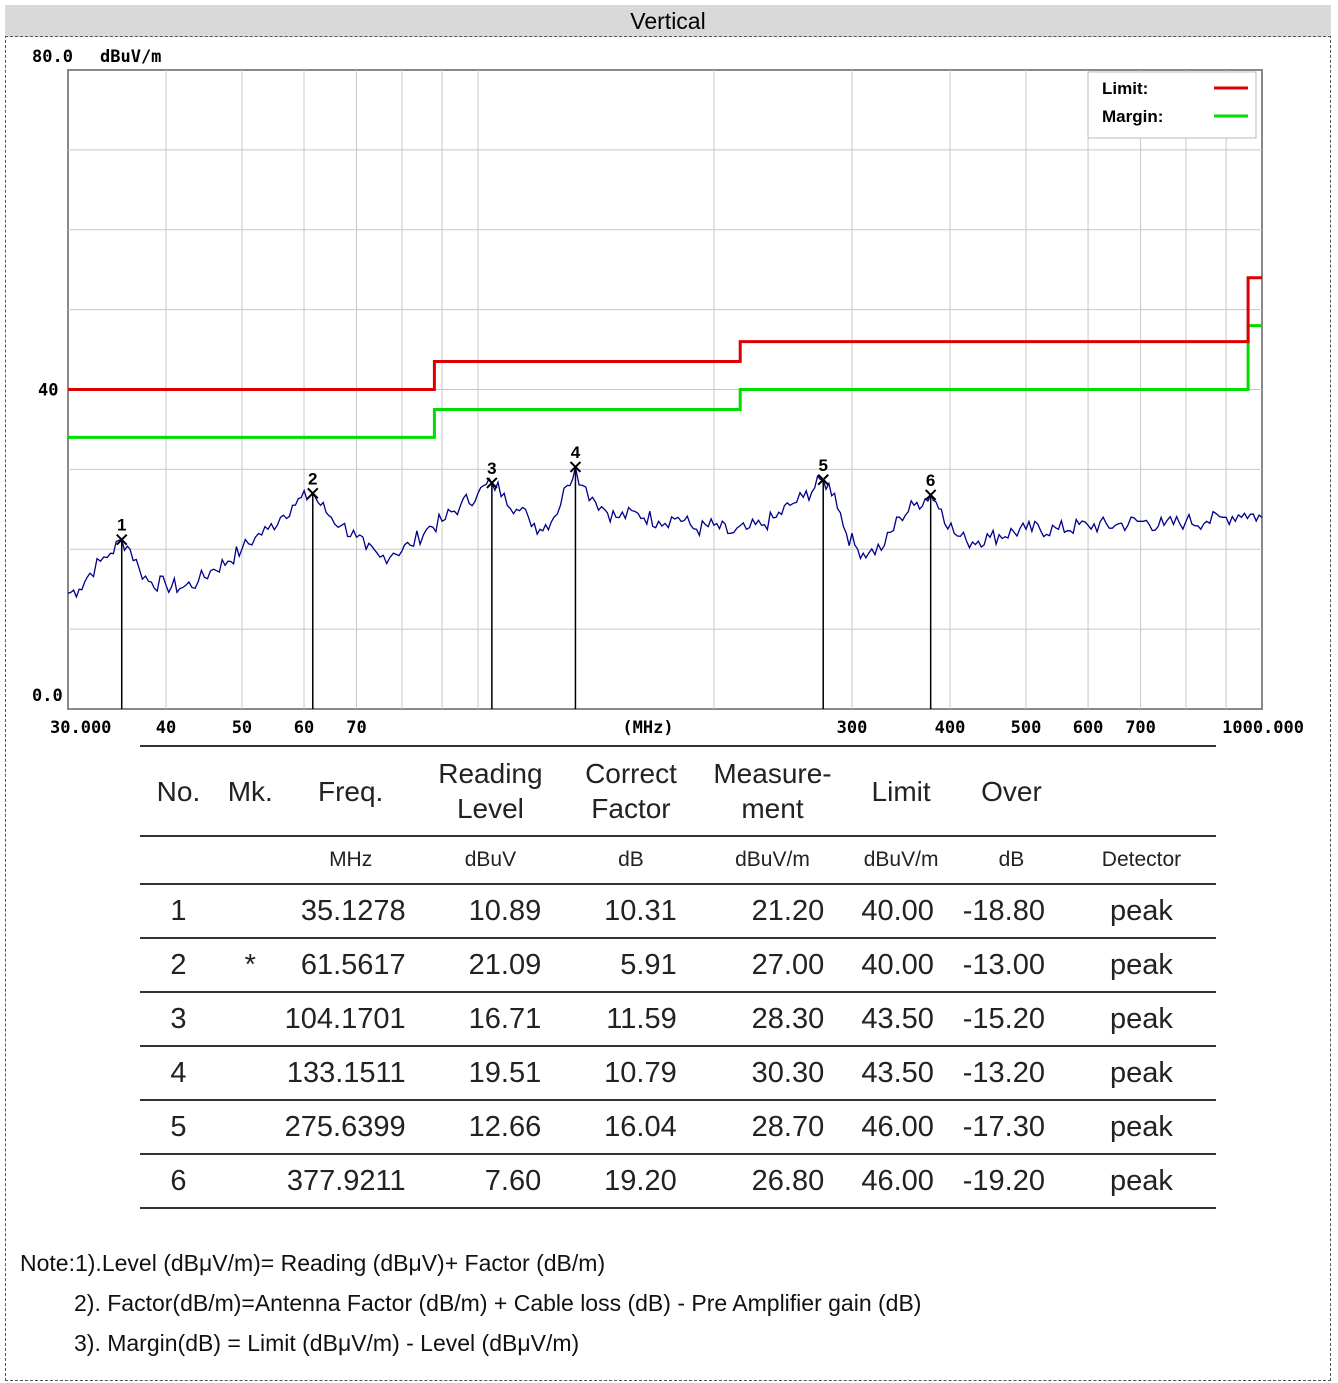 The width and height of the screenshot is (1338, 1383). What do you see at coordinates (631, 1126) in the screenshot?
I see `table-cell: 16.04` at bounding box center [631, 1126].